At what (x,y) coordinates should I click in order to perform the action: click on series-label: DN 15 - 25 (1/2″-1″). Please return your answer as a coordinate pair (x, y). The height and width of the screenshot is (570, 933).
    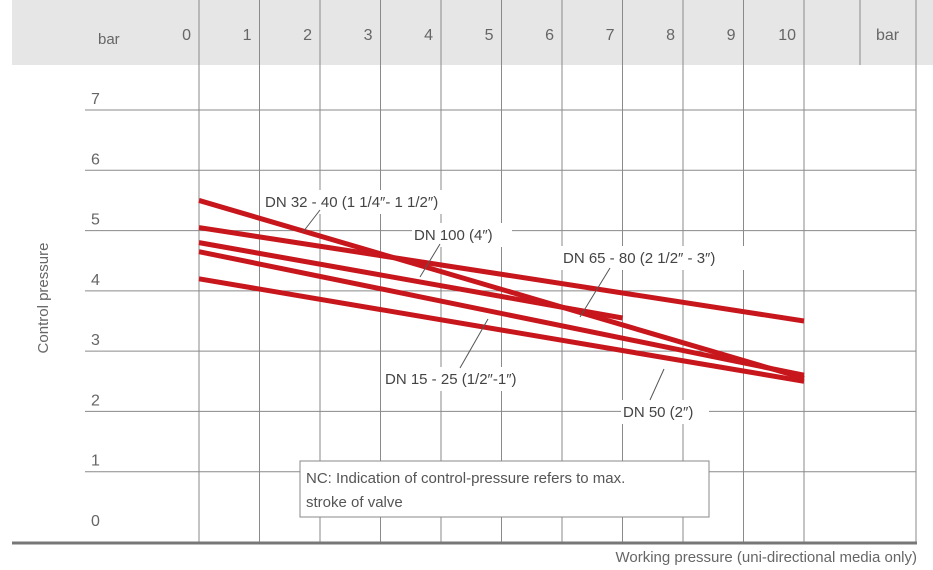
    Looking at the image, I should click on (451, 379).